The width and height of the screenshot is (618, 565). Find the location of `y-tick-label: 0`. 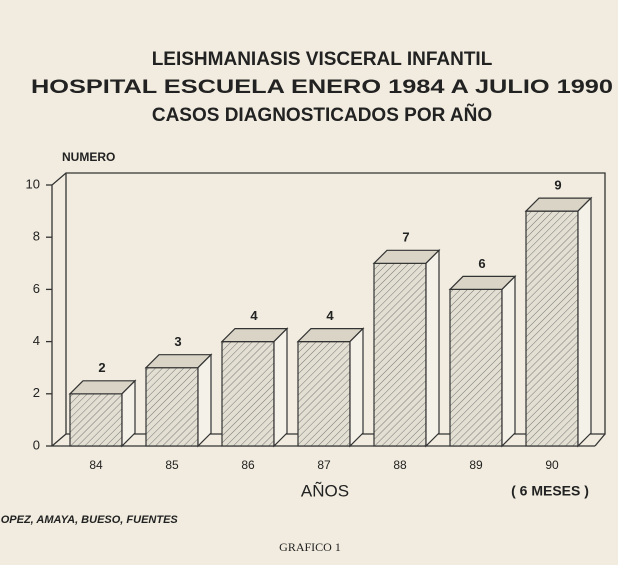

y-tick-label: 0 is located at coordinates (36, 444).